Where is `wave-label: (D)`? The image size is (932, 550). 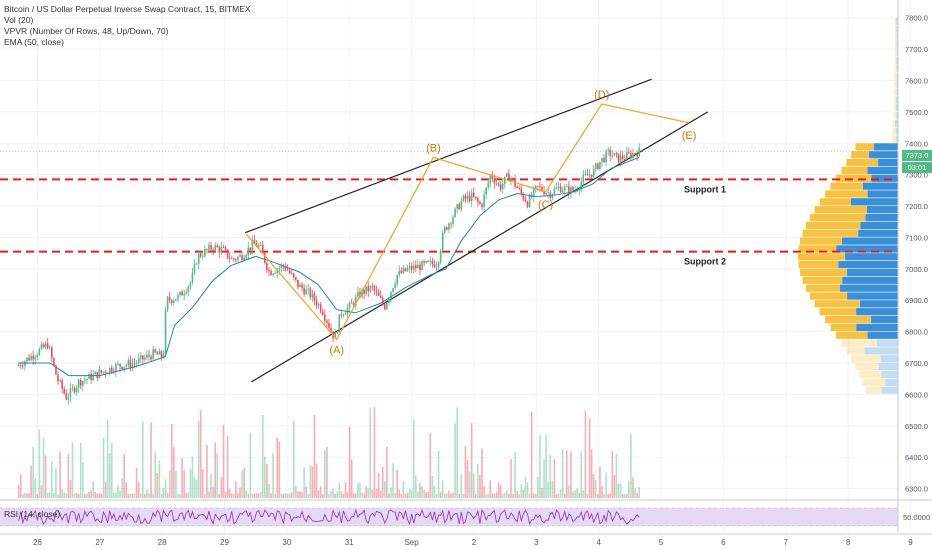
wave-label: (D) is located at coordinates (601, 95).